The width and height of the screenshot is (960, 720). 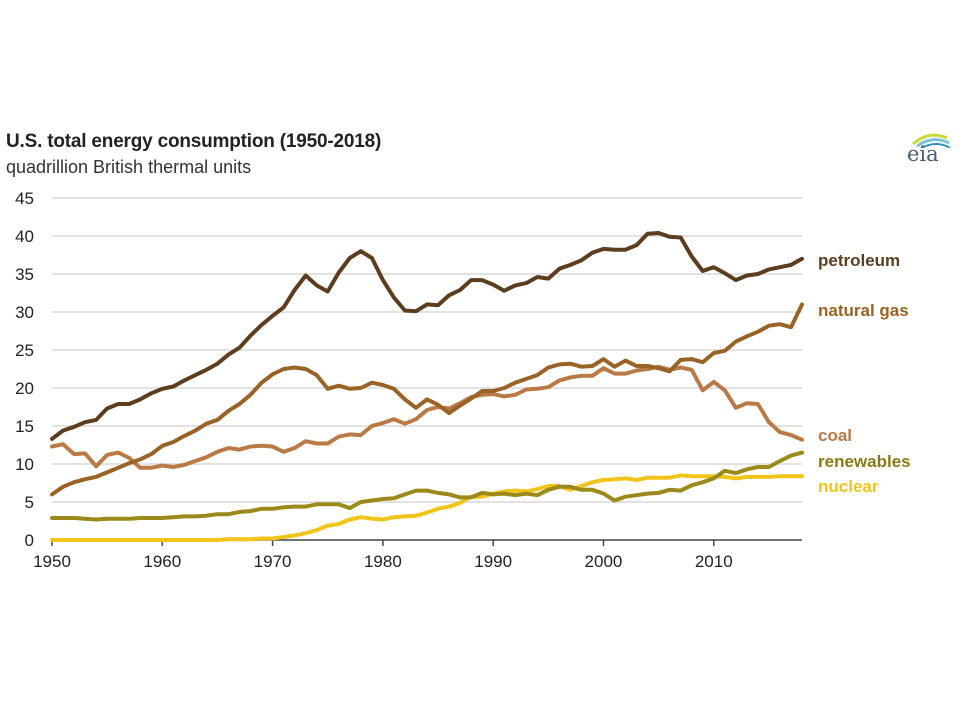 I want to click on y-tick-label: 40, so click(x=24, y=236).